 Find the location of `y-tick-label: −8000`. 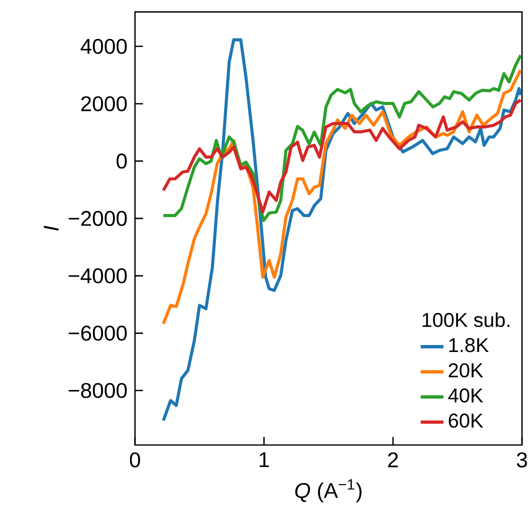

y-tick-label: −8000 is located at coordinates (97, 390).